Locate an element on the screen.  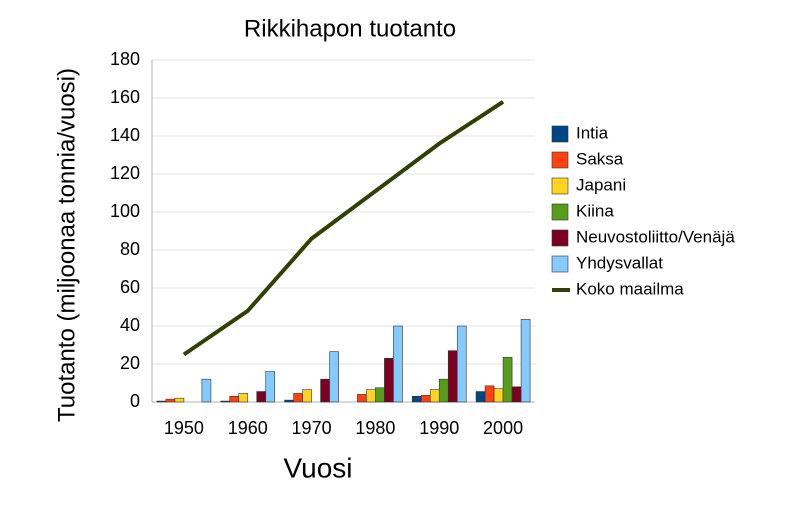
legend-label: Intia is located at coordinates (592, 132).